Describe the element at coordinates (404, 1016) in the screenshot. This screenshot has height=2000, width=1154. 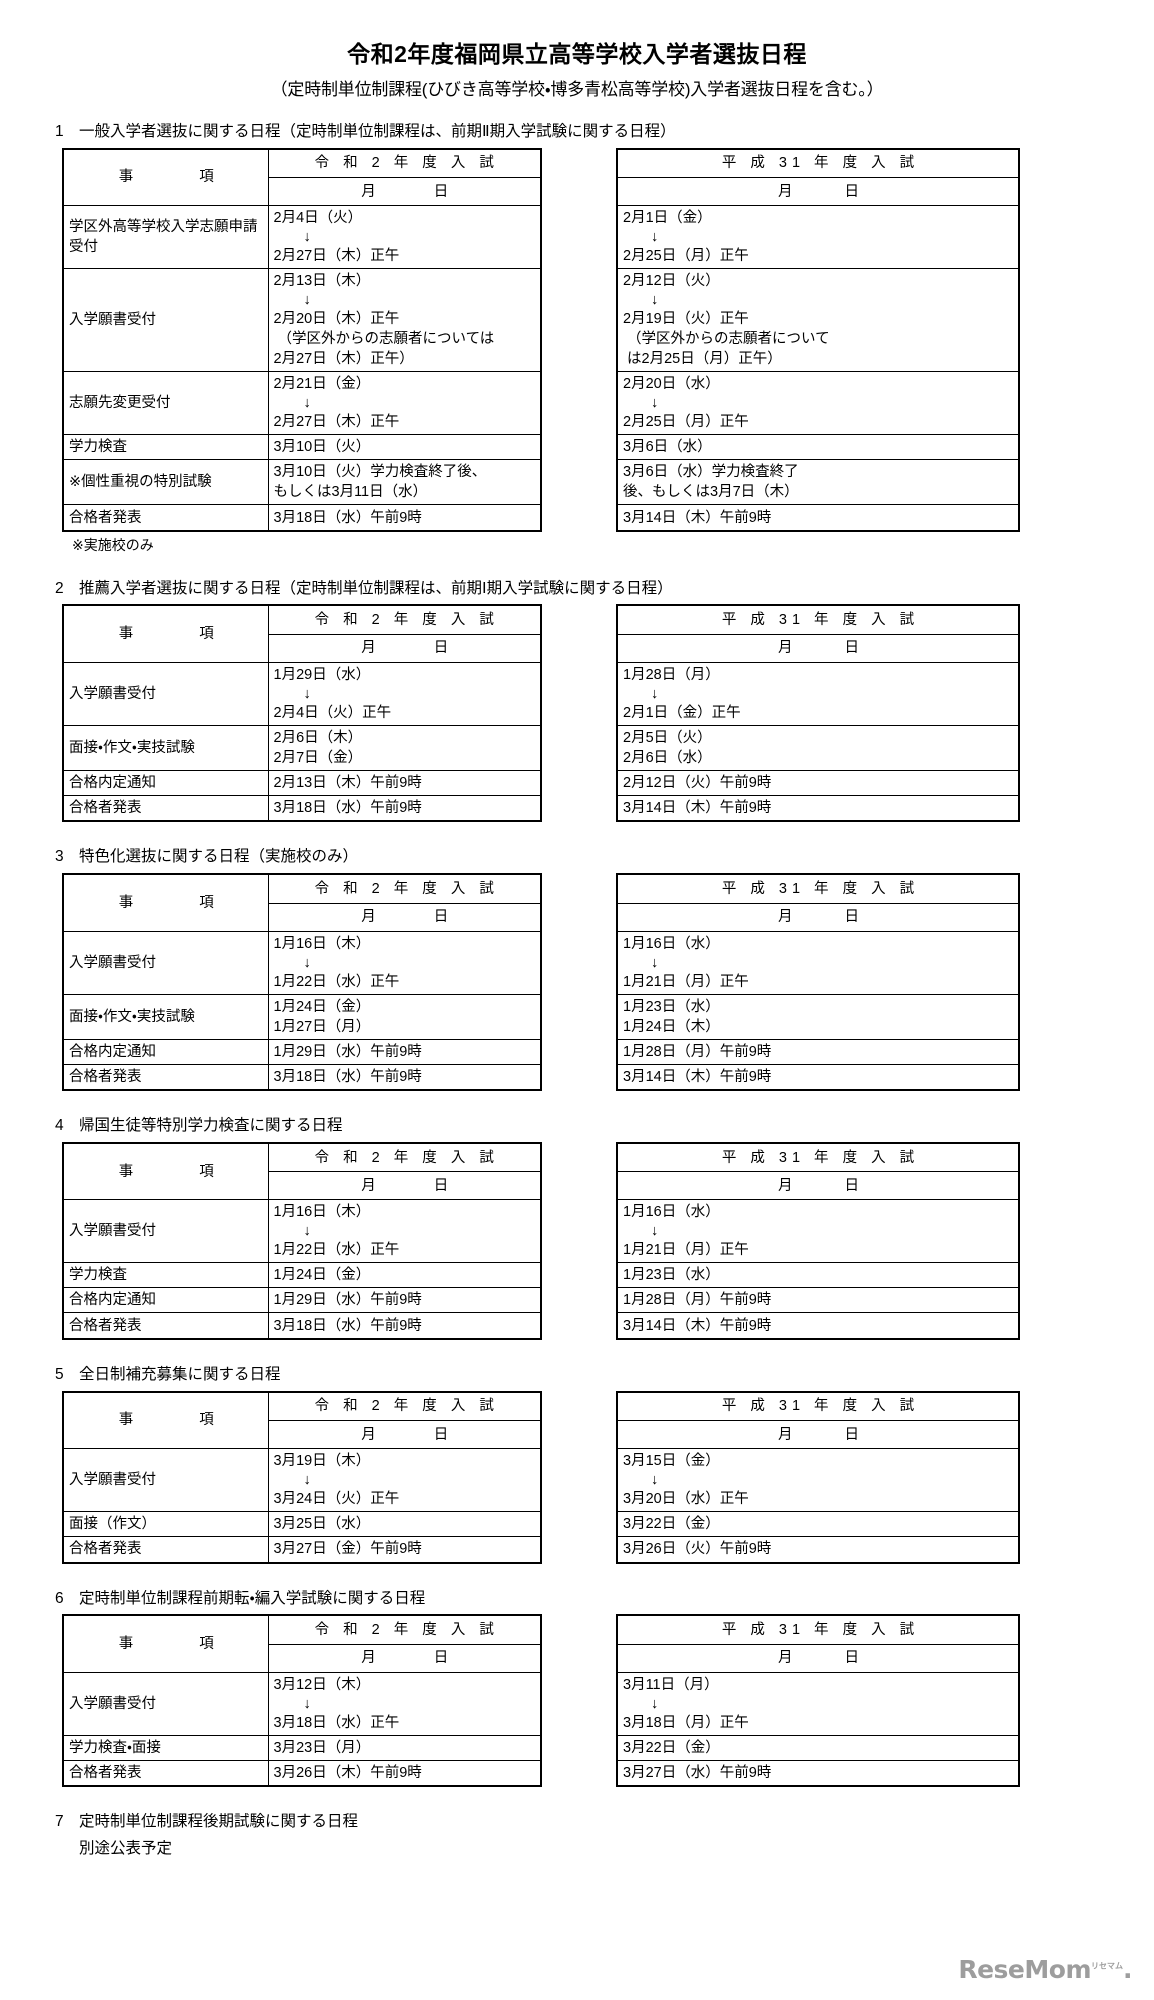
I see `row-current-dates: 1月24日（金） 1月27日（月）` at that location.